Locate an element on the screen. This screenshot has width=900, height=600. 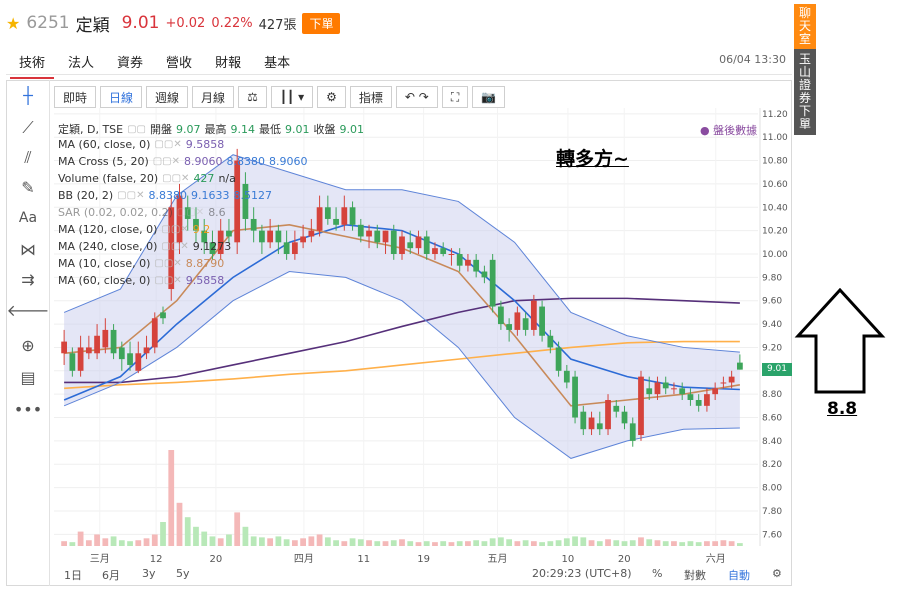
order-button: 下單 is located at coordinates (321, 23).